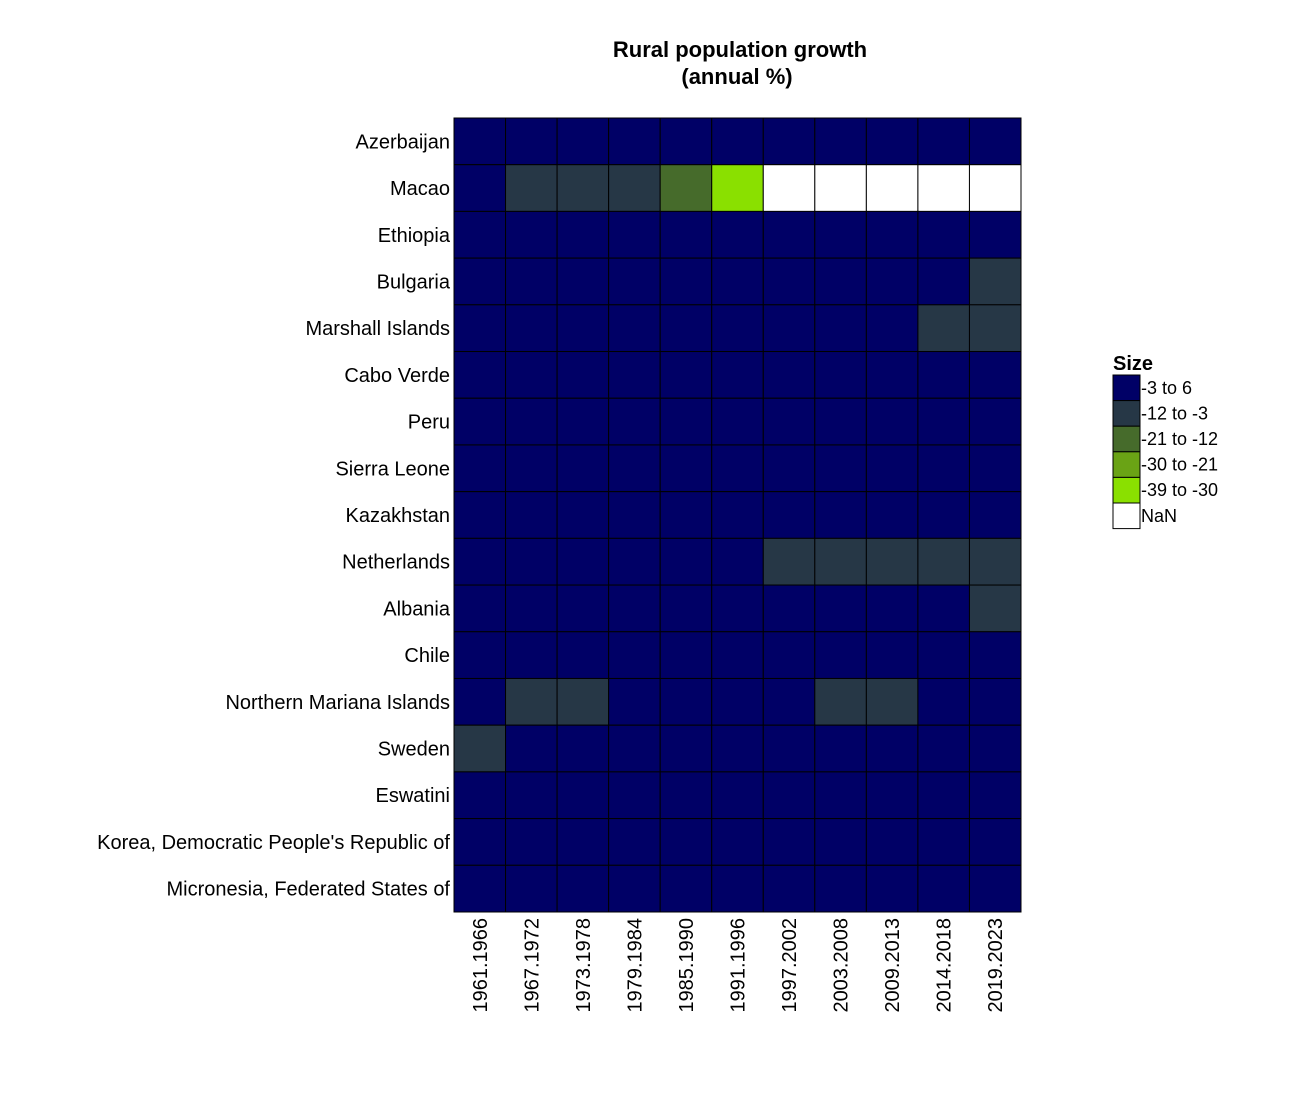 The height and width of the screenshot is (1100, 1300). I want to click on legend-swatch, so click(1126, 516).